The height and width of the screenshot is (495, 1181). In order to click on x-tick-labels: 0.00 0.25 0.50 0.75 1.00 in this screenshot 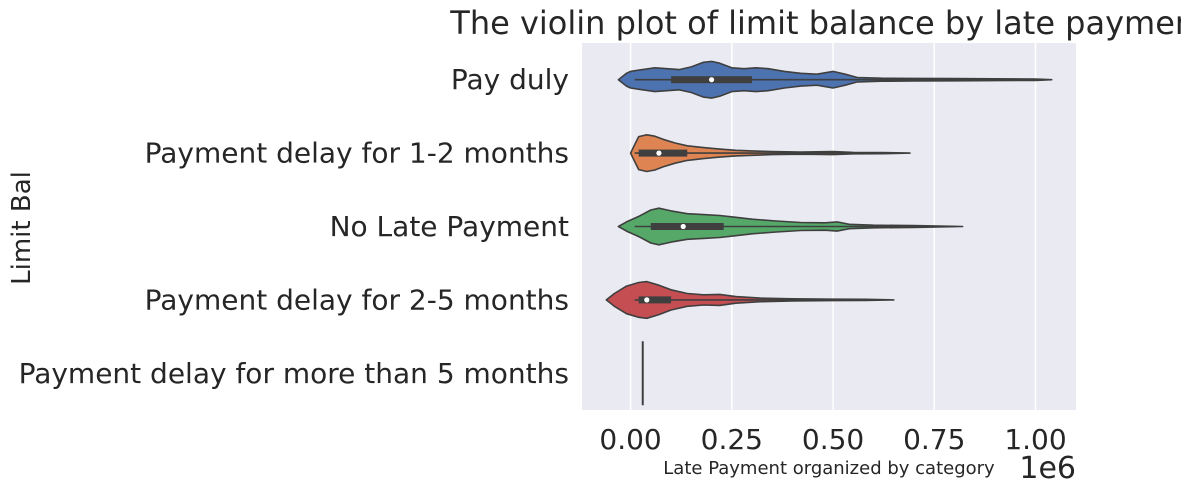, I will do `click(832, 439)`.